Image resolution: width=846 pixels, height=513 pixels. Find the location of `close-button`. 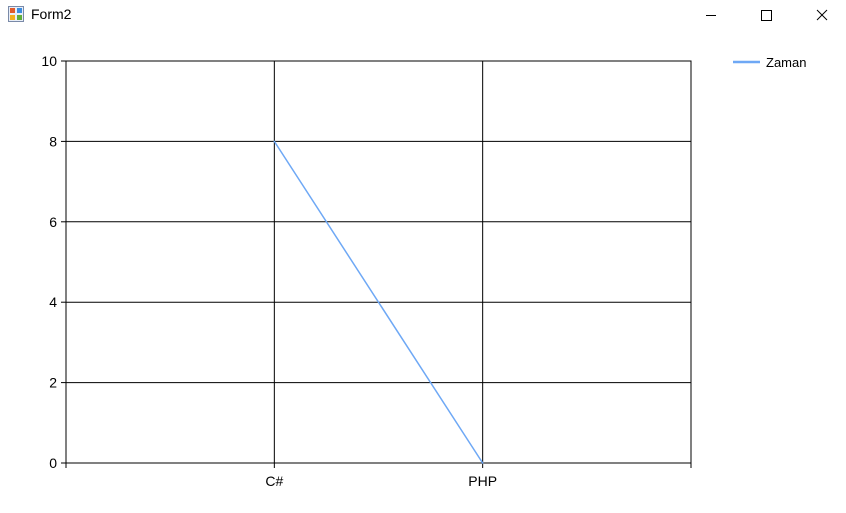

close-button is located at coordinates (822, 15).